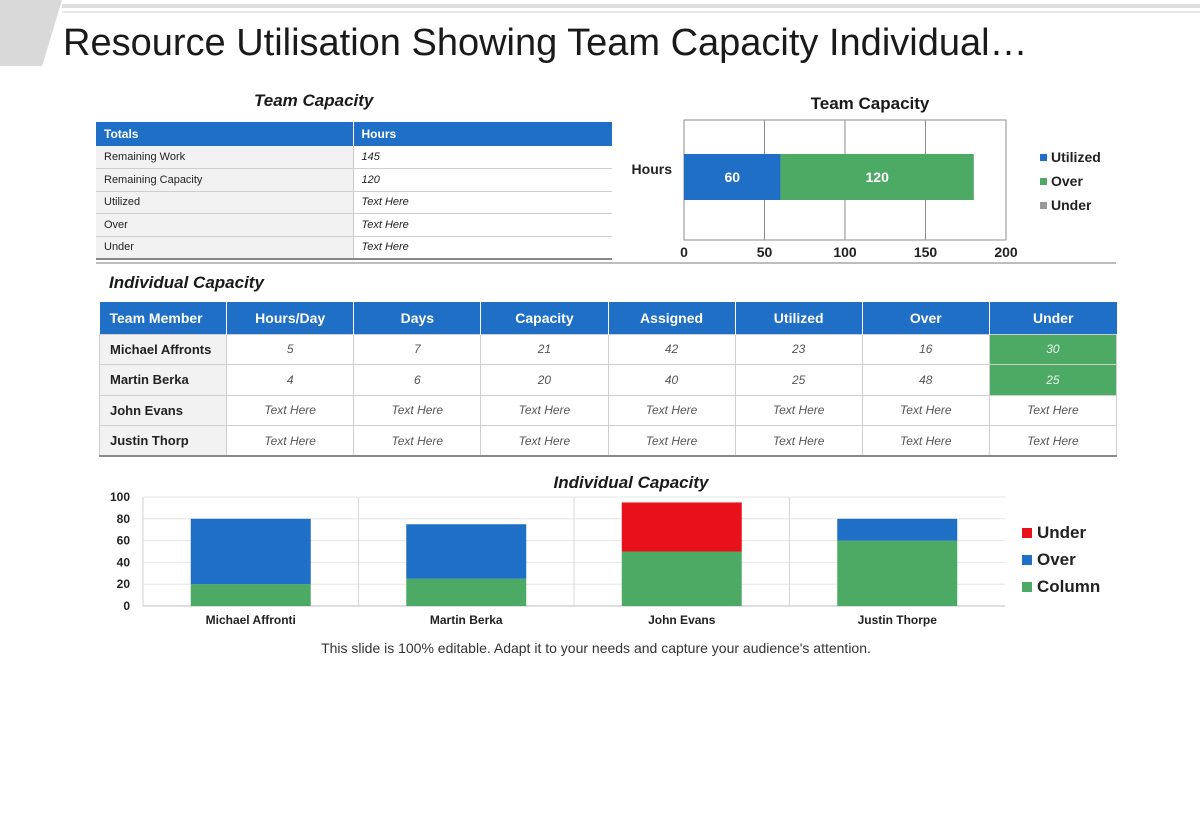  Describe the element at coordinates (466, 620) in the screenshot. I see `x-tick-label: Martin Berka` at that location.